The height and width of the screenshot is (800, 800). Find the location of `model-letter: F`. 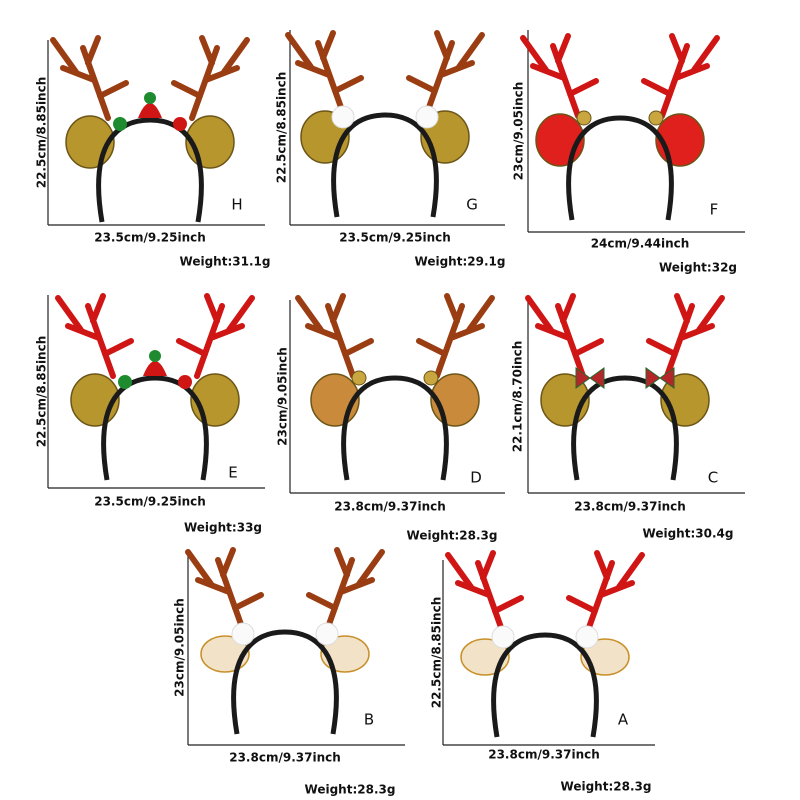

model-letter: F is located at coordinates (714, 210).